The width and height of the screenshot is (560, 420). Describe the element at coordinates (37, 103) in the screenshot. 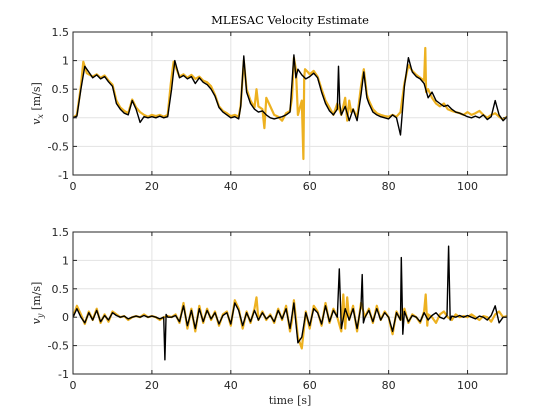

I see `y-axis-label: vx [m/s]` at that location.